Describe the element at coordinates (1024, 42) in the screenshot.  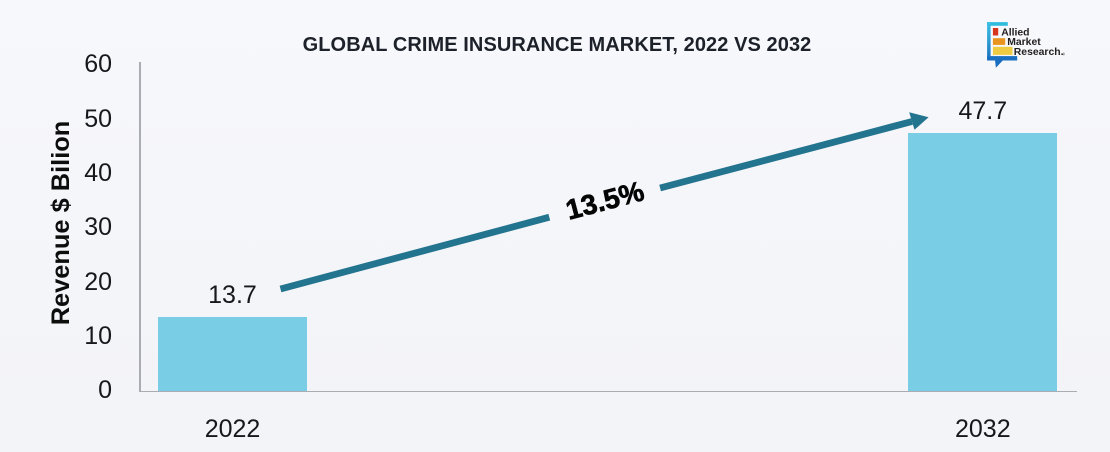
I see `svg-text: Market` at that location.